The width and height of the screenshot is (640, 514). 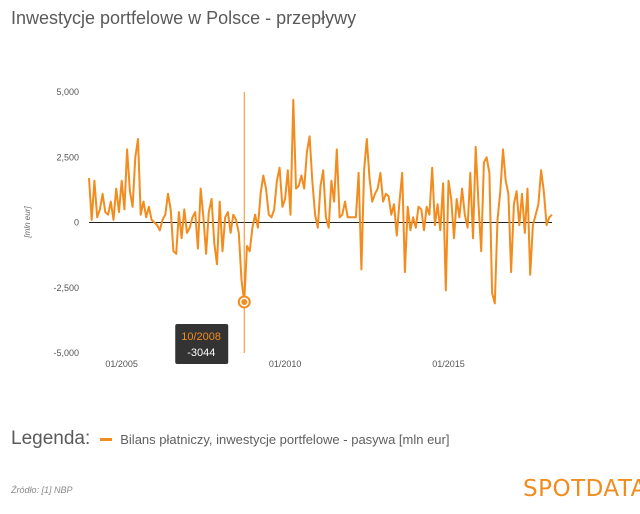 What do you see at coordinates (285, 364) in the screenshot?
I see `x-tick-label: 01/2010` at bounding box center [285, 364].